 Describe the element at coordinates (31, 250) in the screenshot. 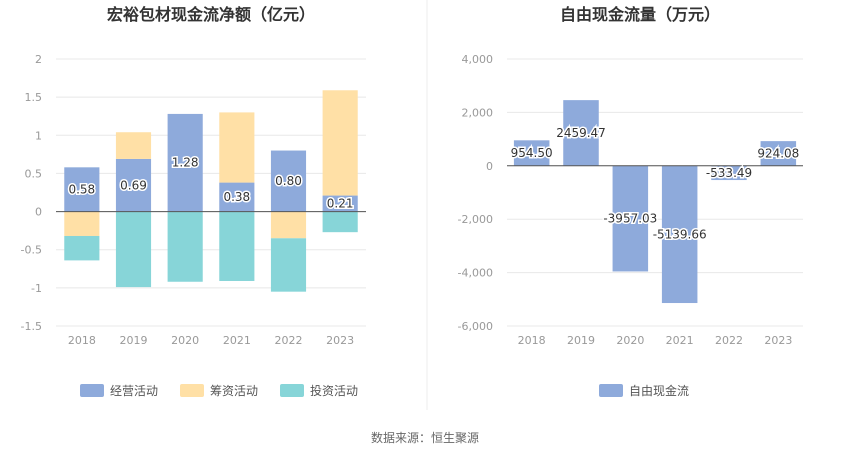

I see `y-tick-label: -0.5` at that location.